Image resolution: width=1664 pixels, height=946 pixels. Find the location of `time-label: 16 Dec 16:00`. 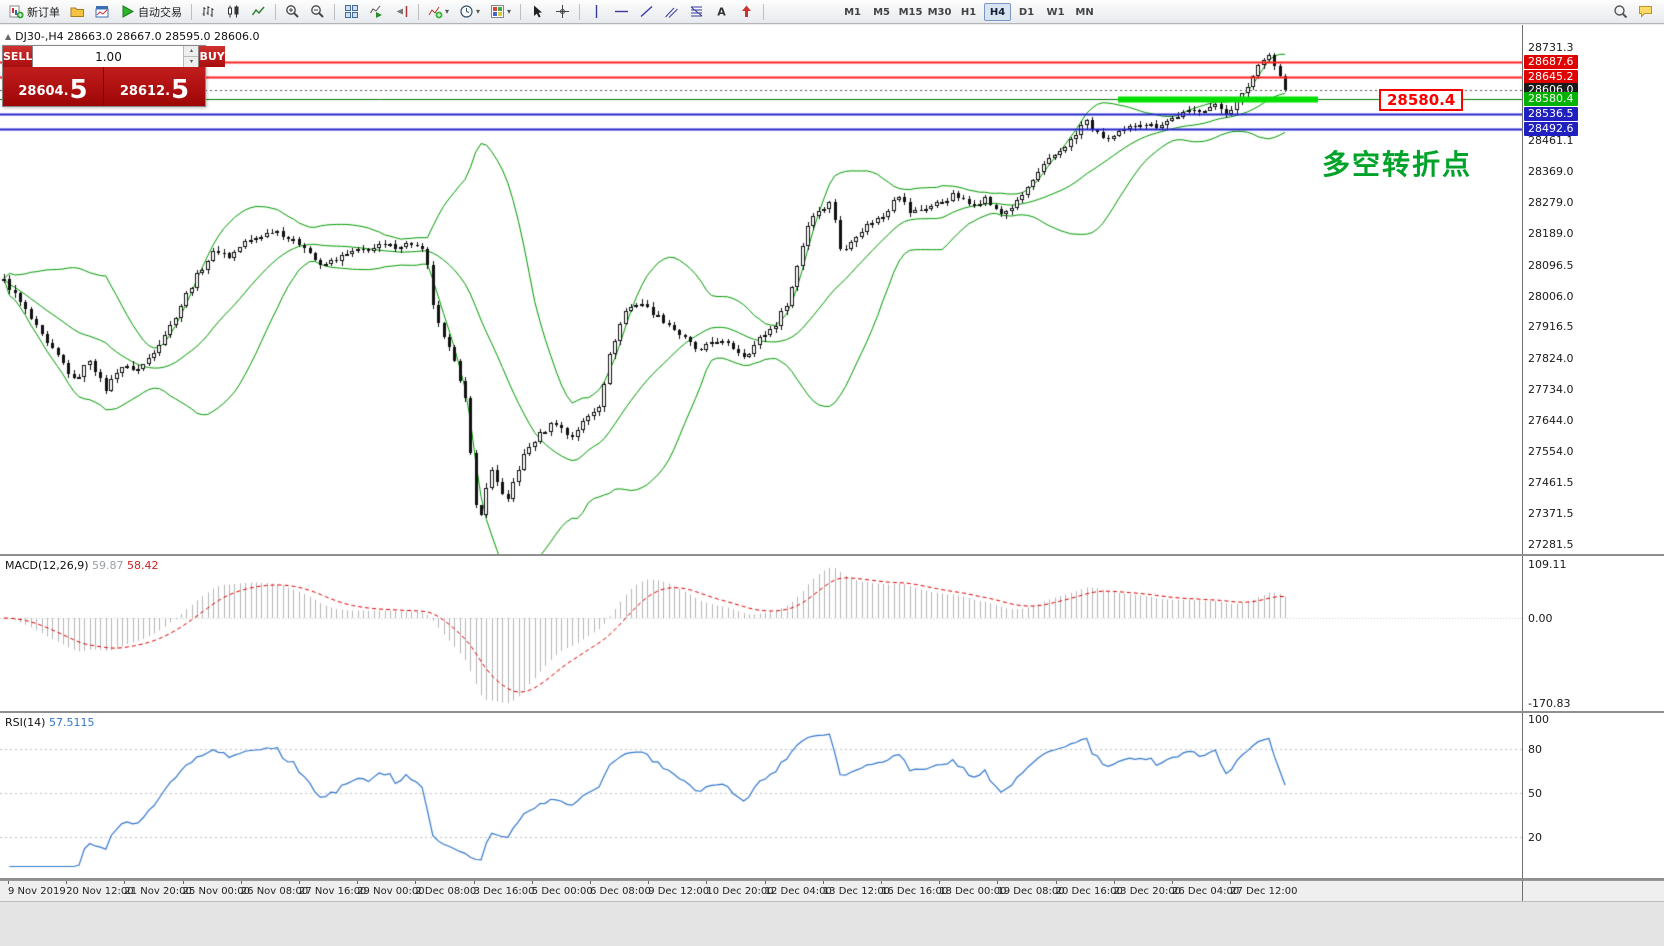

time-label: 16 Dec 16:00 is located at coordinates (915, 891).